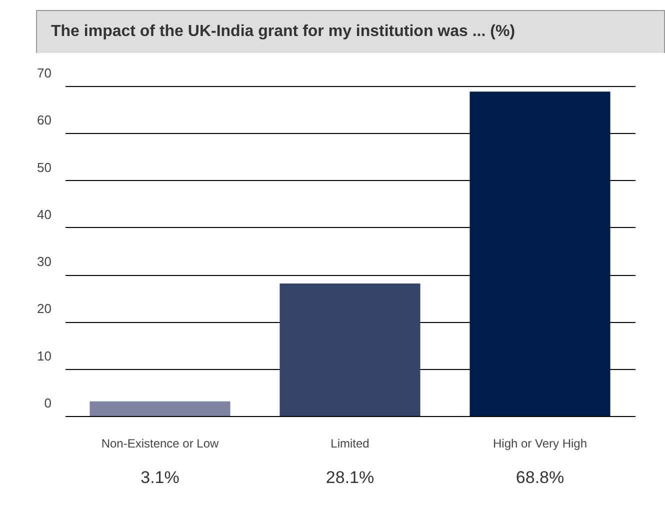 The height and width of the screenshot is (516, 665). What do you see at coordinates (160, 477) in the screenshot?
I see `data-label: 3.1%` at bounding box center [160, 477].